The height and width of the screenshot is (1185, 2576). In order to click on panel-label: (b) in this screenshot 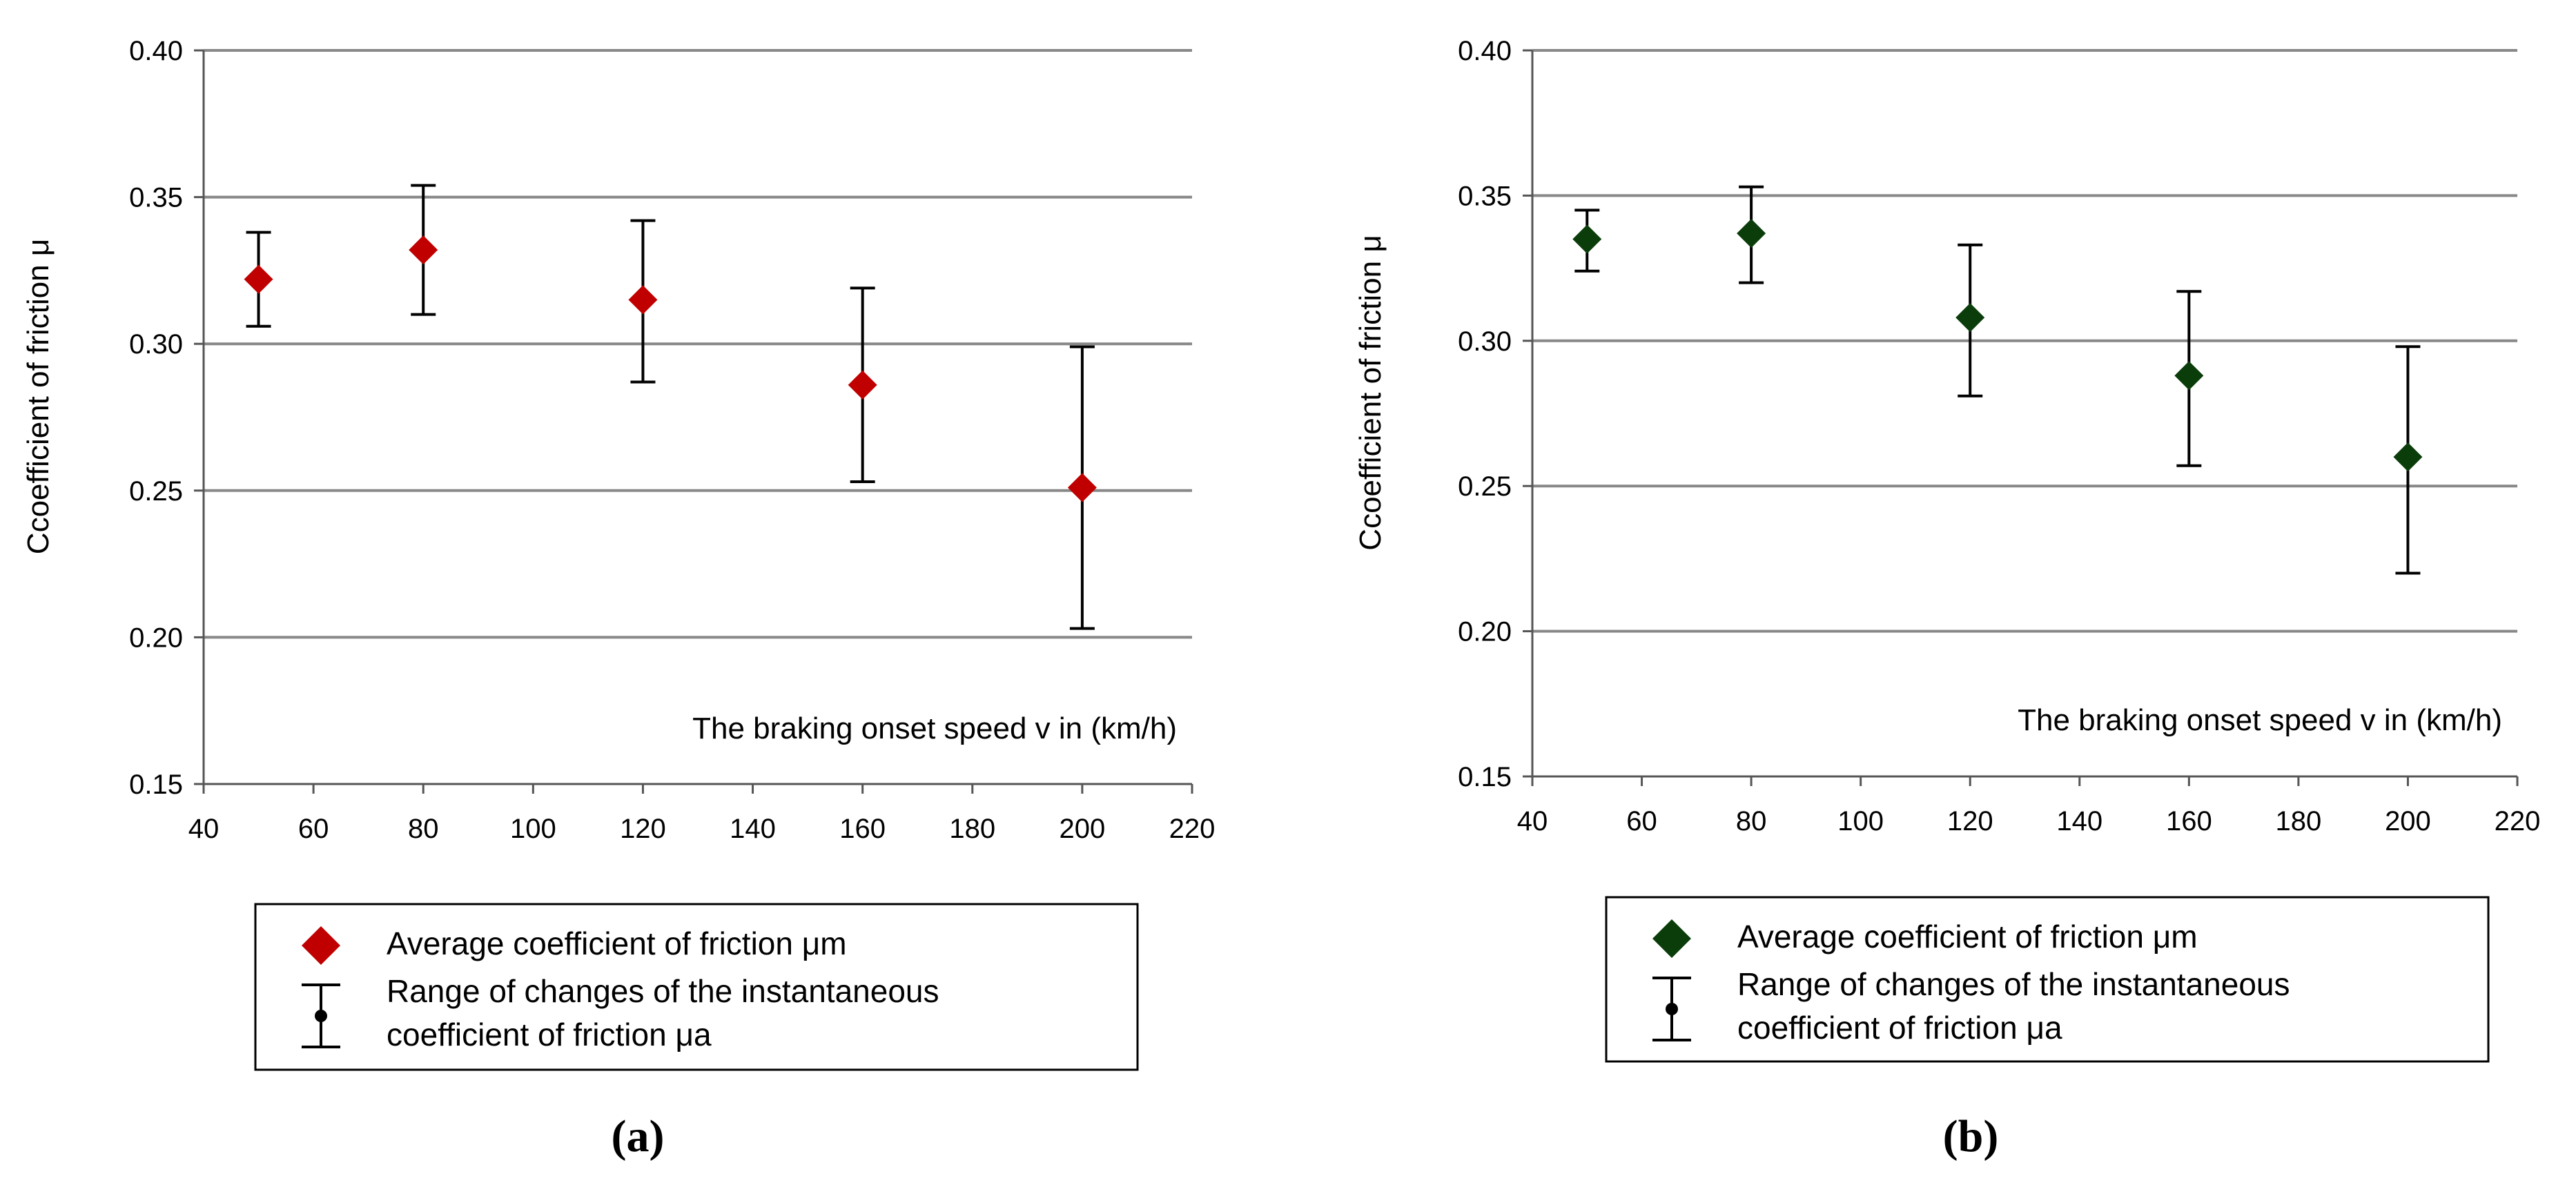, I will do `click(1971, 1136)`.